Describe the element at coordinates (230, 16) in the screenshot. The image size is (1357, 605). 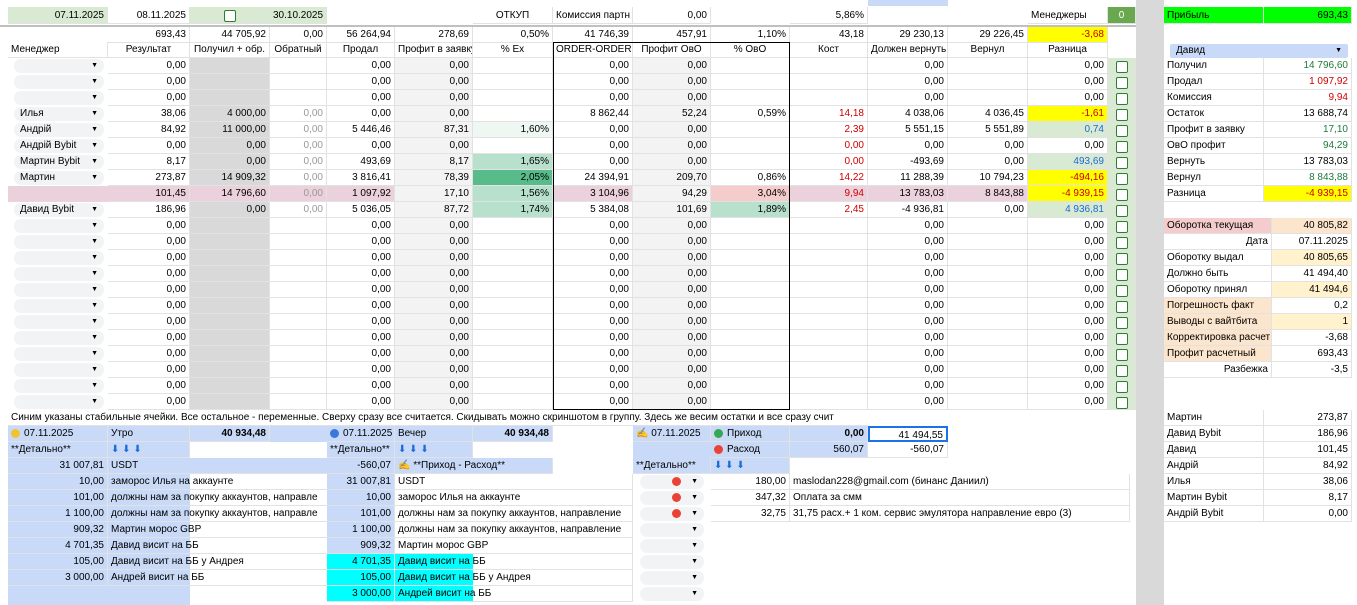
I see `top-checkbox` at that location.